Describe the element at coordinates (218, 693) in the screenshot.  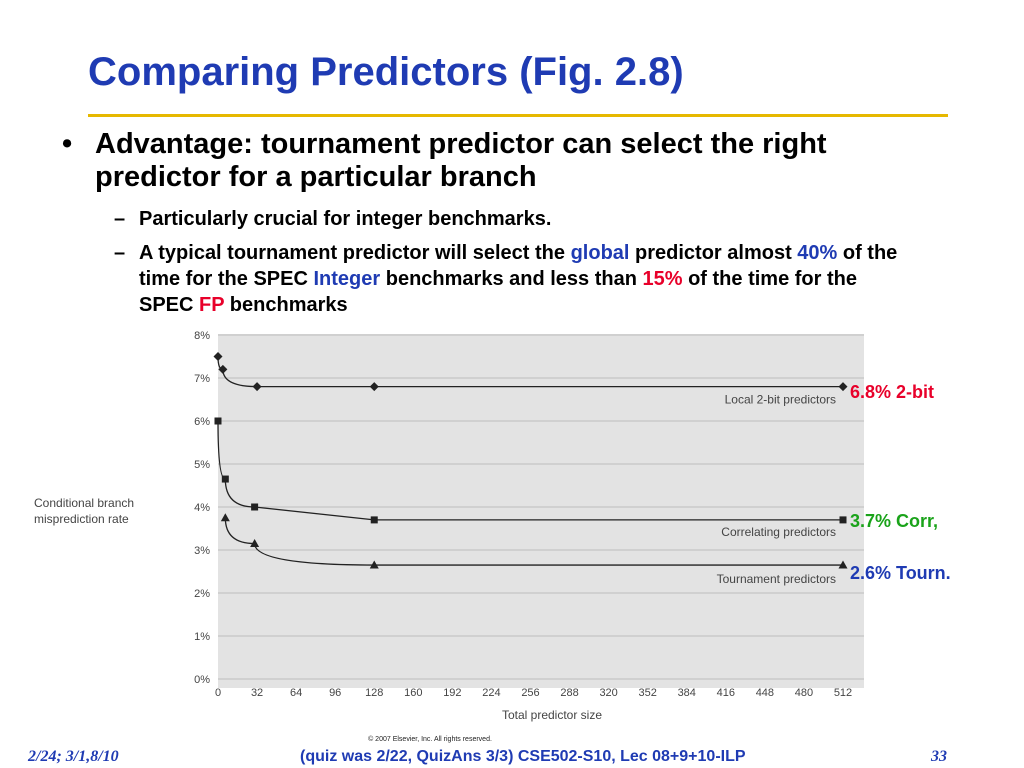
I see `x-tick-label: 0` at that location.